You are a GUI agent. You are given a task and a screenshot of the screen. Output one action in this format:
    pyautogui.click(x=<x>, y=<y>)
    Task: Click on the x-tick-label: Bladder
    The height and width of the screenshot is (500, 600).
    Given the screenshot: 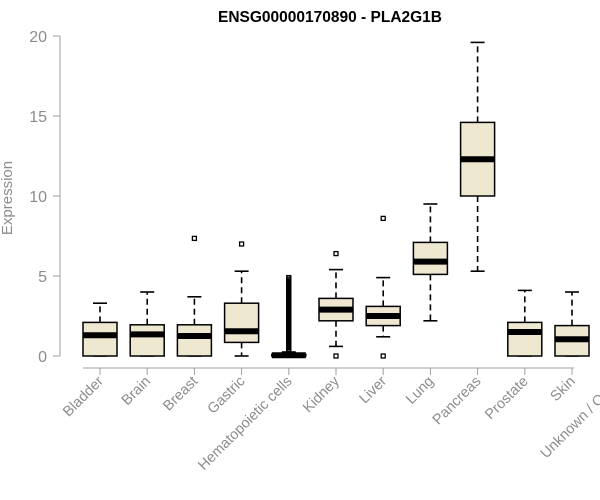 What is the action you would take?
    pyautogui.click(x=83, y=396)
    